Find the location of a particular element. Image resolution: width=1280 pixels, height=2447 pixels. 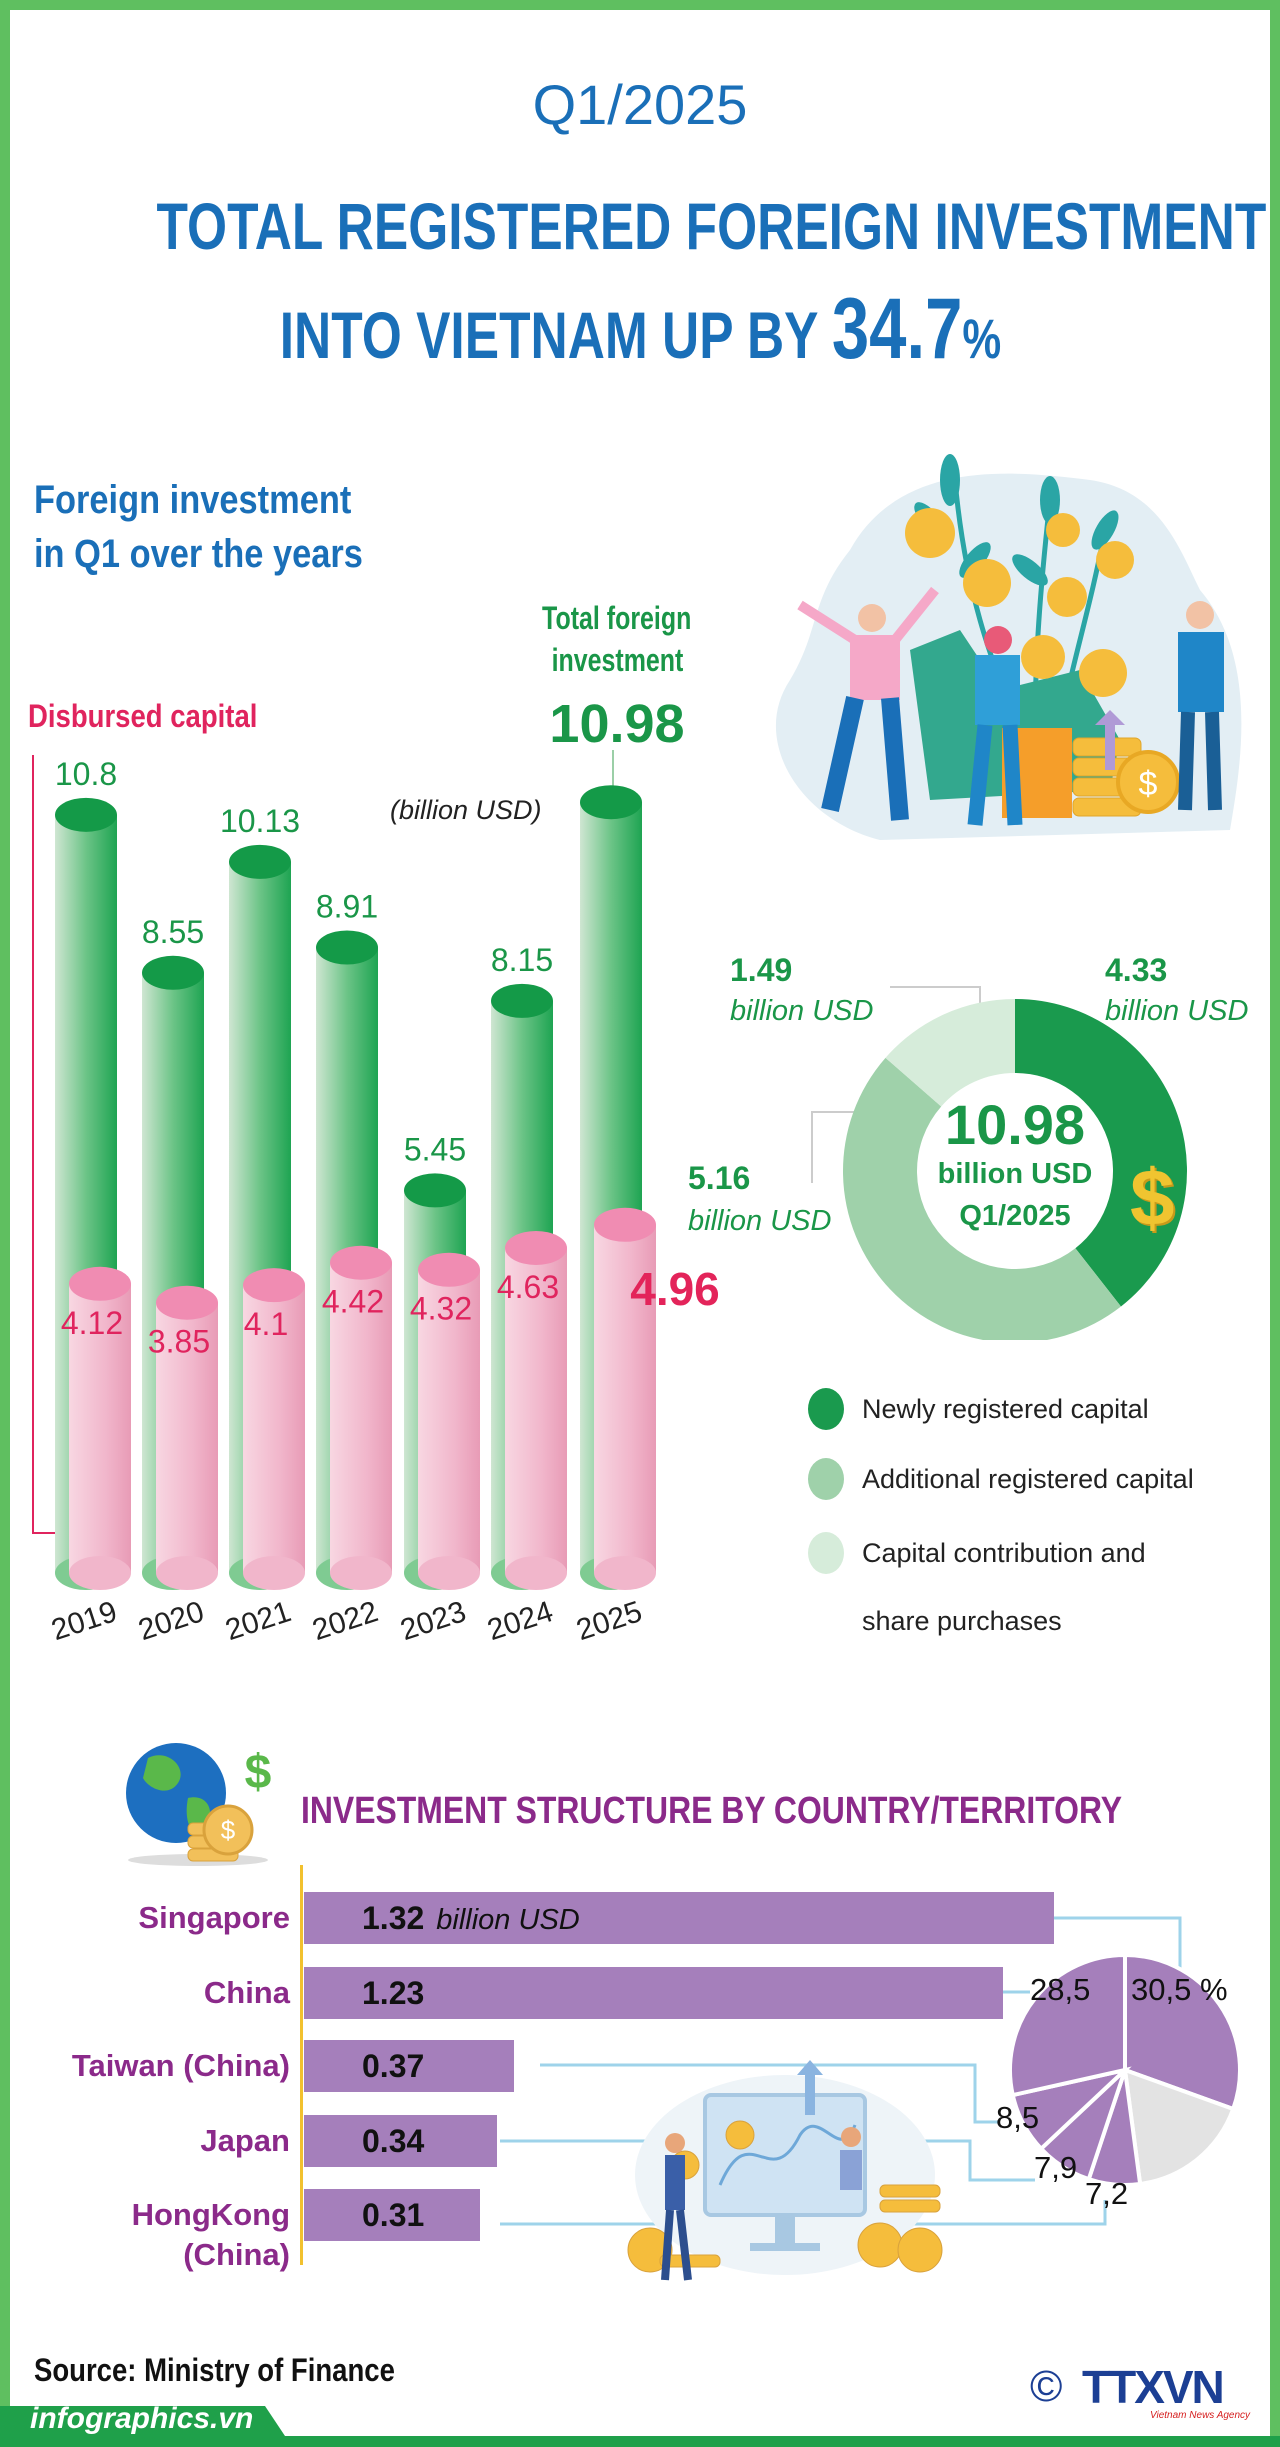

total-value-label: 10.13 is located at coordinates (260, 821).